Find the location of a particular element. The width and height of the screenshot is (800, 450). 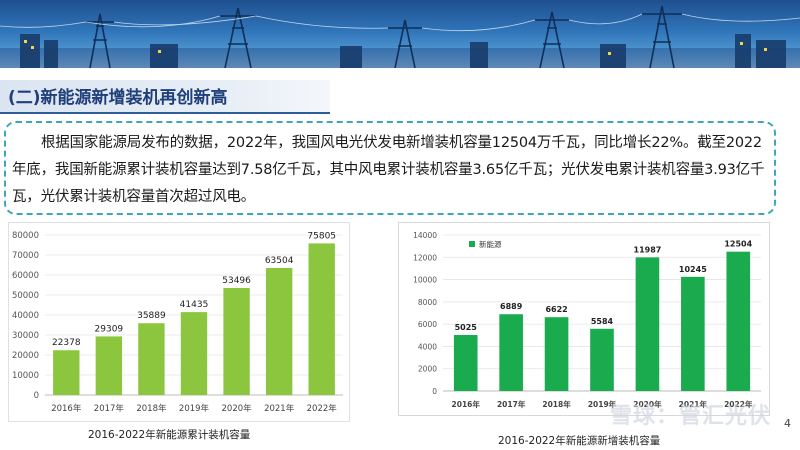

y-tick-label: 40000 is located at coordinates (25, 316).